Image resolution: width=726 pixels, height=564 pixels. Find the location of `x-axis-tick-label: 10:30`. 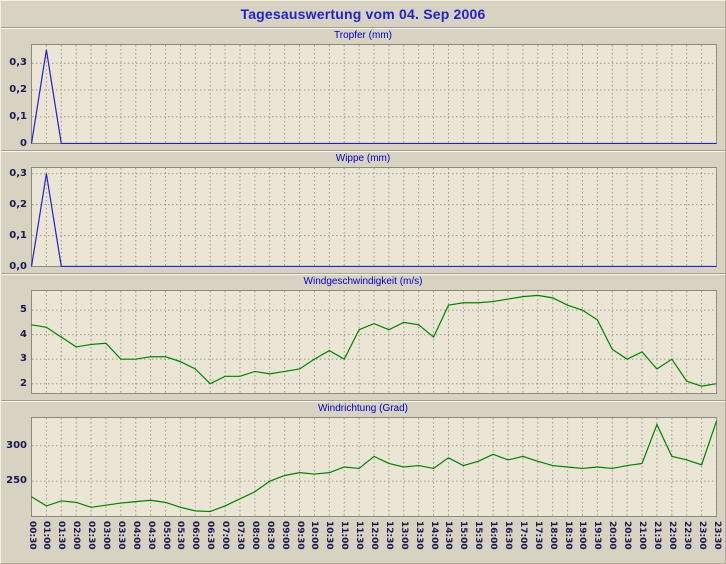

x-axis-tick-label: 10:30 is located at coordinates (329, 535).